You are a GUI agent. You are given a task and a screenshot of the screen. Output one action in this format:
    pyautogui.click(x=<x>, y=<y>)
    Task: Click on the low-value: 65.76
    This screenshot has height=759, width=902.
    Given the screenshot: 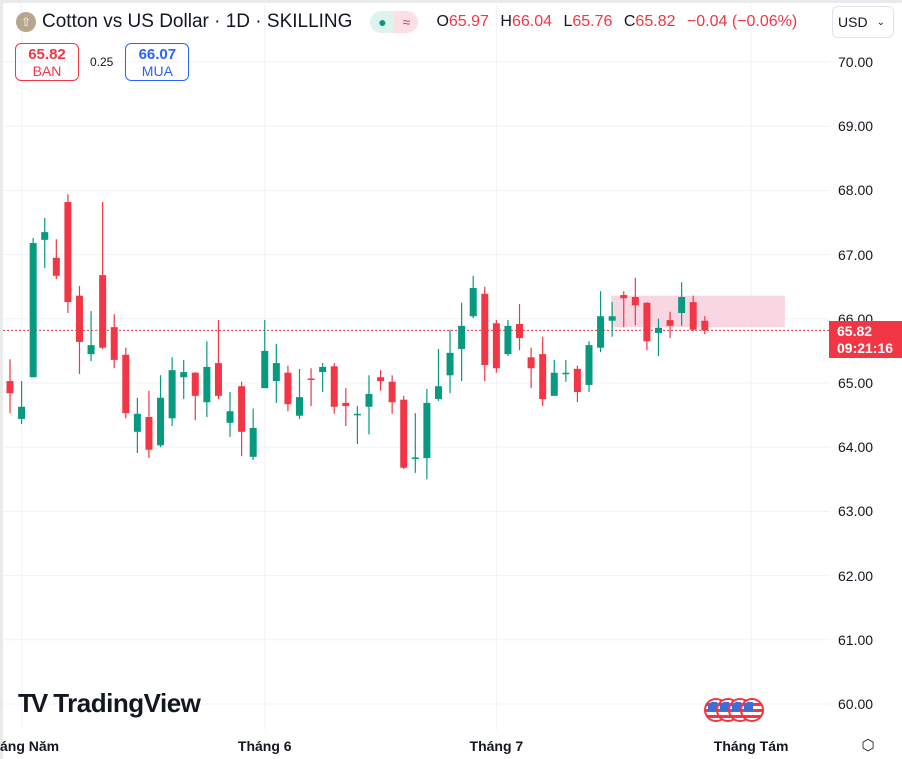 What is the action you would take?
    pyautogui.click(x=592, y=21)
    